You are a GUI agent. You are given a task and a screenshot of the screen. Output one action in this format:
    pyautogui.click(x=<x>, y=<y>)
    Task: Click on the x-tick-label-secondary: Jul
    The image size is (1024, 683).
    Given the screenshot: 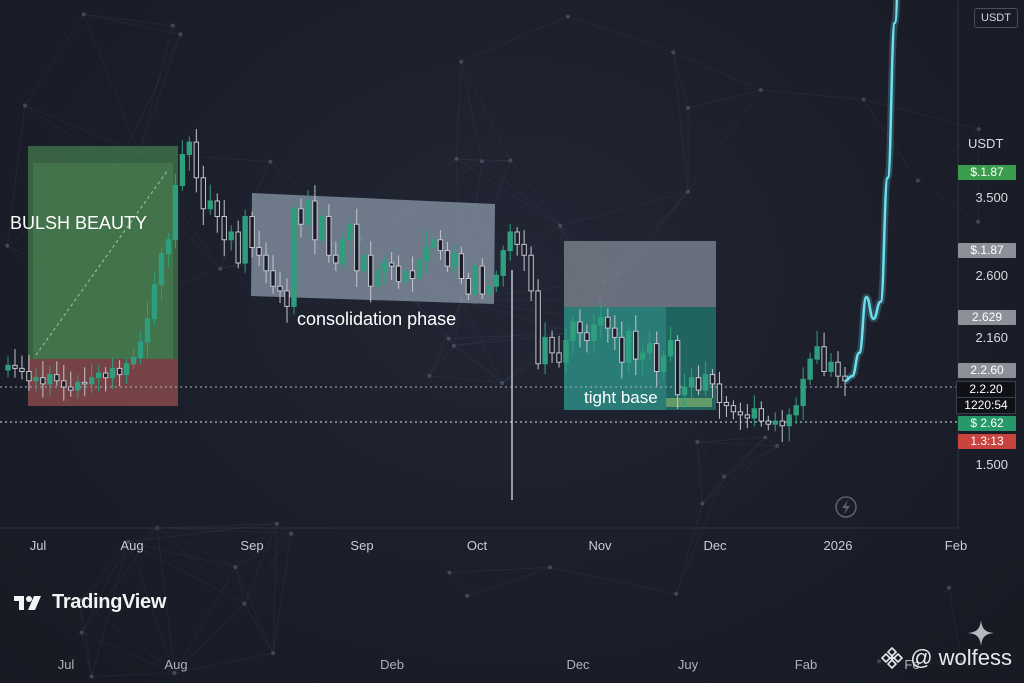 What is the action you would take?
    pyautogui.click(x=66, y=664)
    